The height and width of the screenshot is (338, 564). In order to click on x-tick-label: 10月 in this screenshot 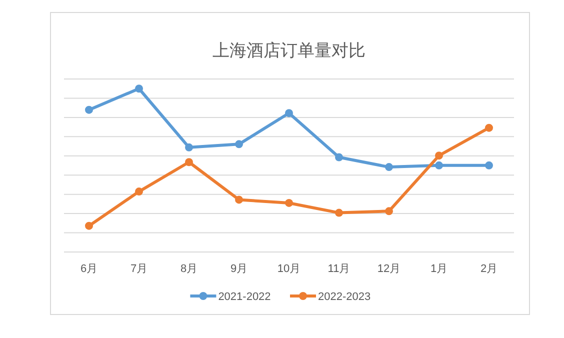, I will do `click(289, 269)`.